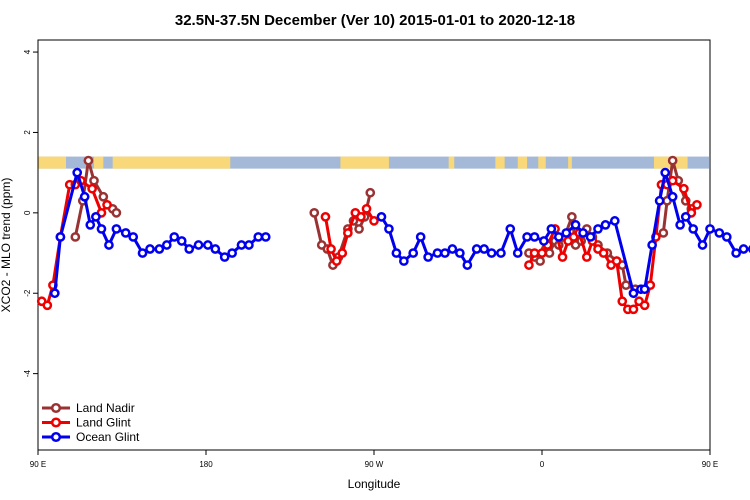 The height and width of the screenshot is (500, 750). Describe the element at coordinates (6, 245) in the screenshot. I see `y-axis-label: XCO2 - MLO trend (ppm)` at that location.